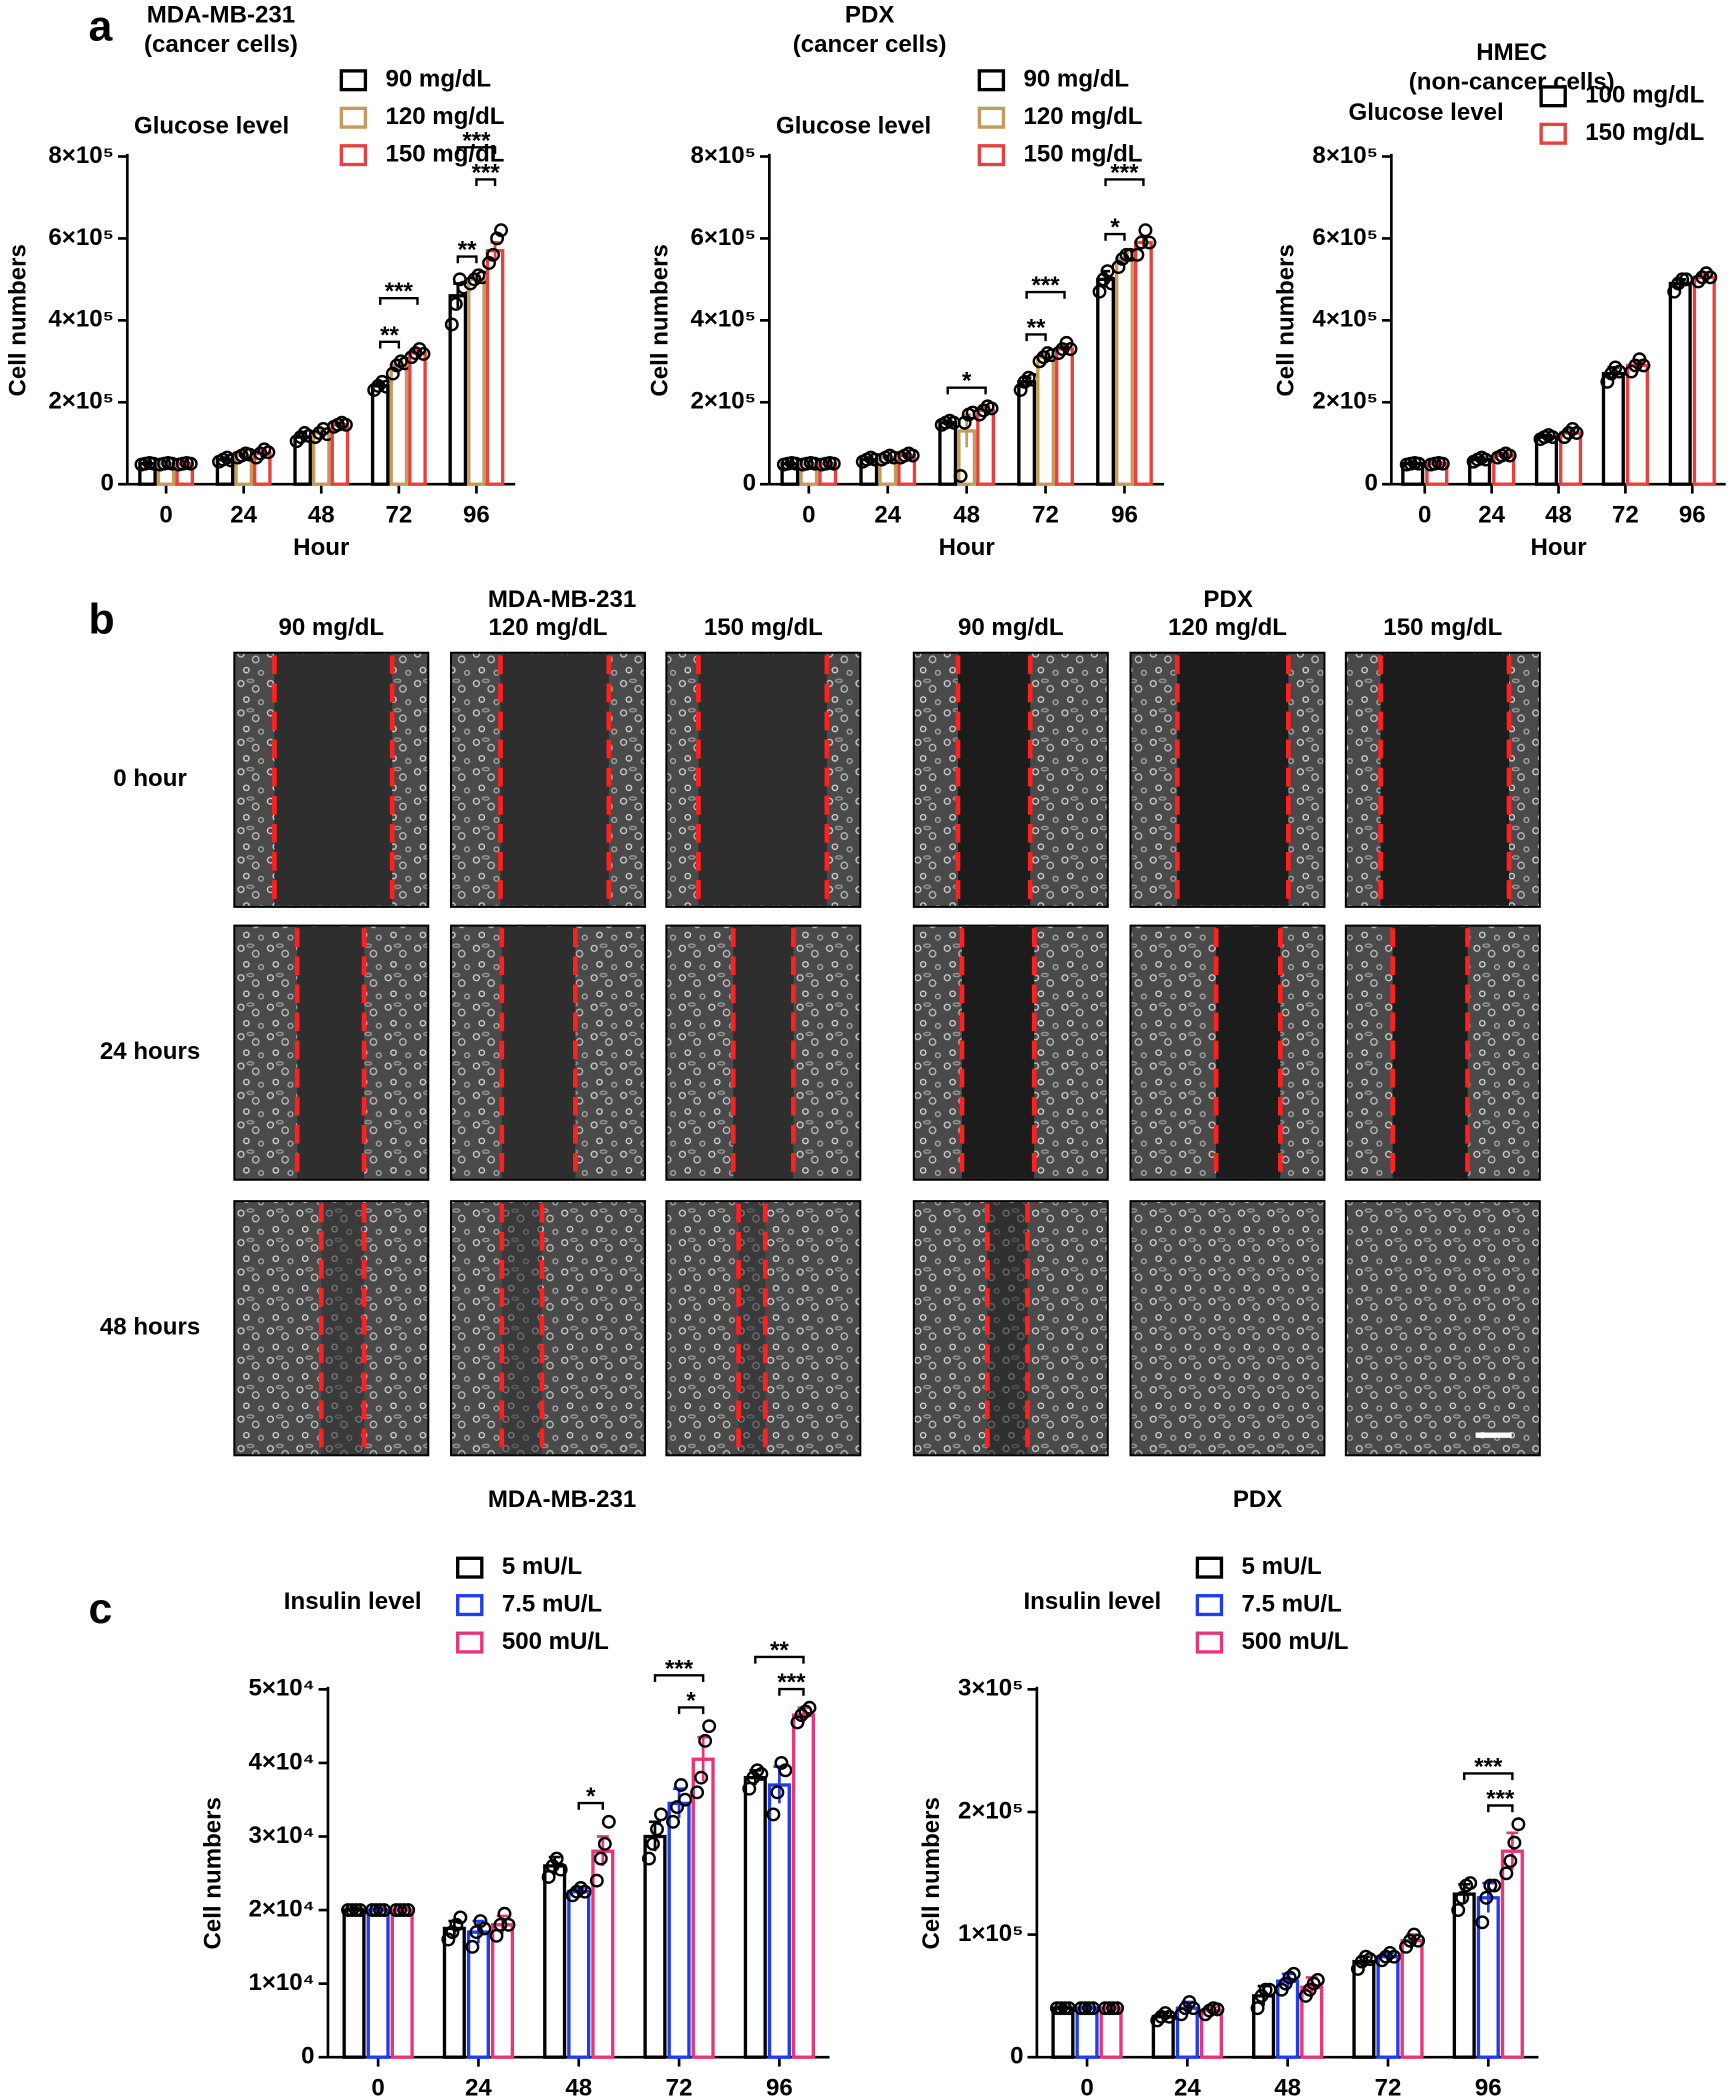 Image resolution: width=1734 pixels, height=2100 pixels. What do you see at coordinates (1558, 547) in the screenshot?
I see `x-axis-label: Hour` at bounding box center [1558, 547].